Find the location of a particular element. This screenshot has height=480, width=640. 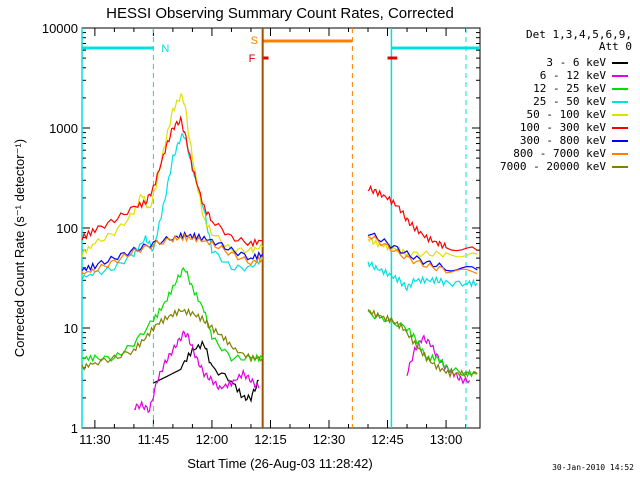

y-axis-label: Corrected Count Rate (s⁻¹ detector⁻¹) is located at coordinates (19, 248).